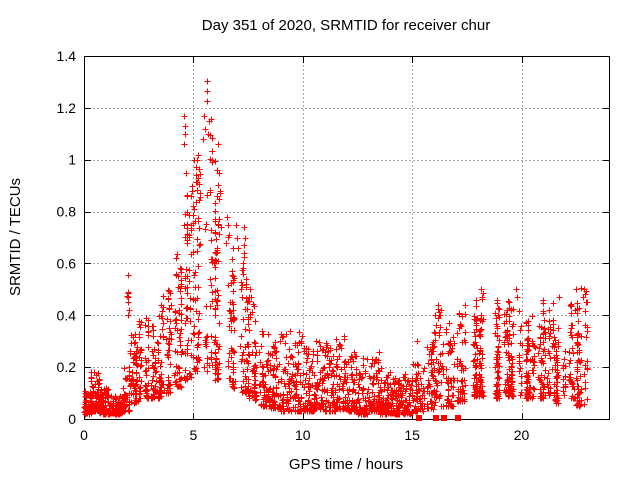  What do you see at coordinates (193, 435) in the screenshot?
I see `x-tick-label: 5` at bounding box center [193, 435].